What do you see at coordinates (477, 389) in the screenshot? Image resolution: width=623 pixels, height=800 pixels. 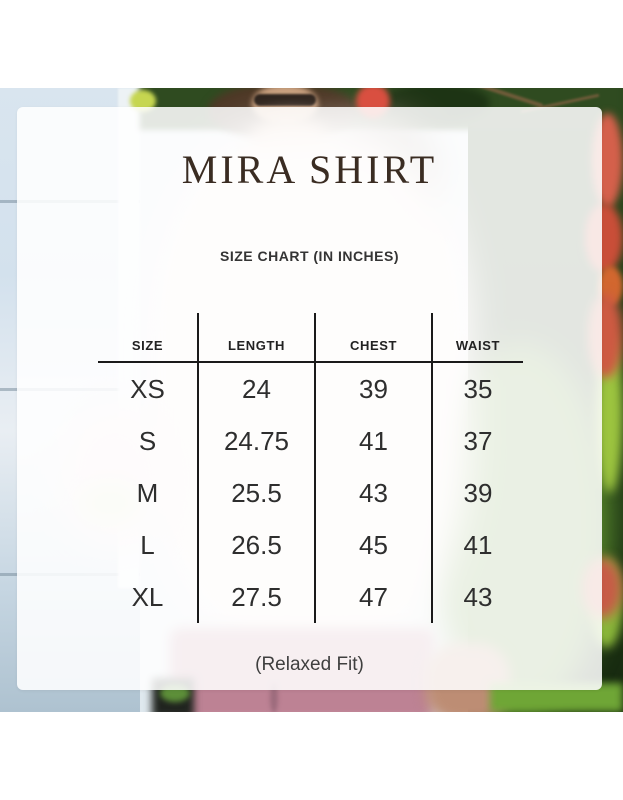 I see `table-cell-waist: 35` at bounding box center [477, 389].